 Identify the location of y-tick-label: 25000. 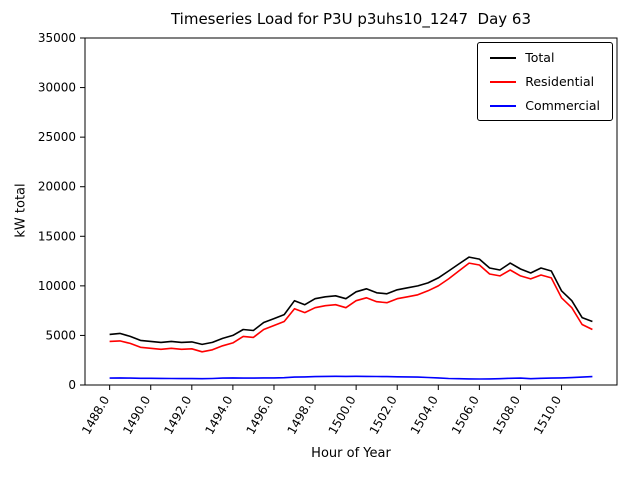
(57, 137).